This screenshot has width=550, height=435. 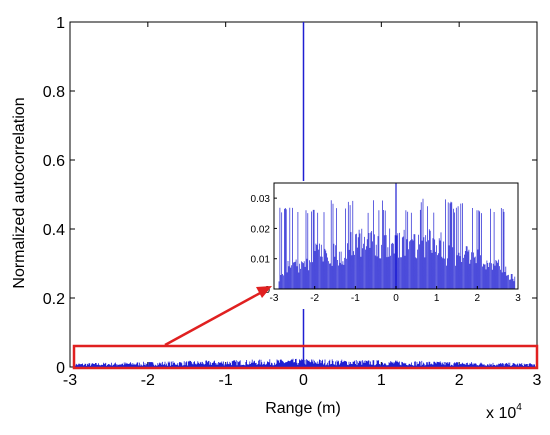 I want to click on zoom-arrow-shaft, so click(x=213, y=318).